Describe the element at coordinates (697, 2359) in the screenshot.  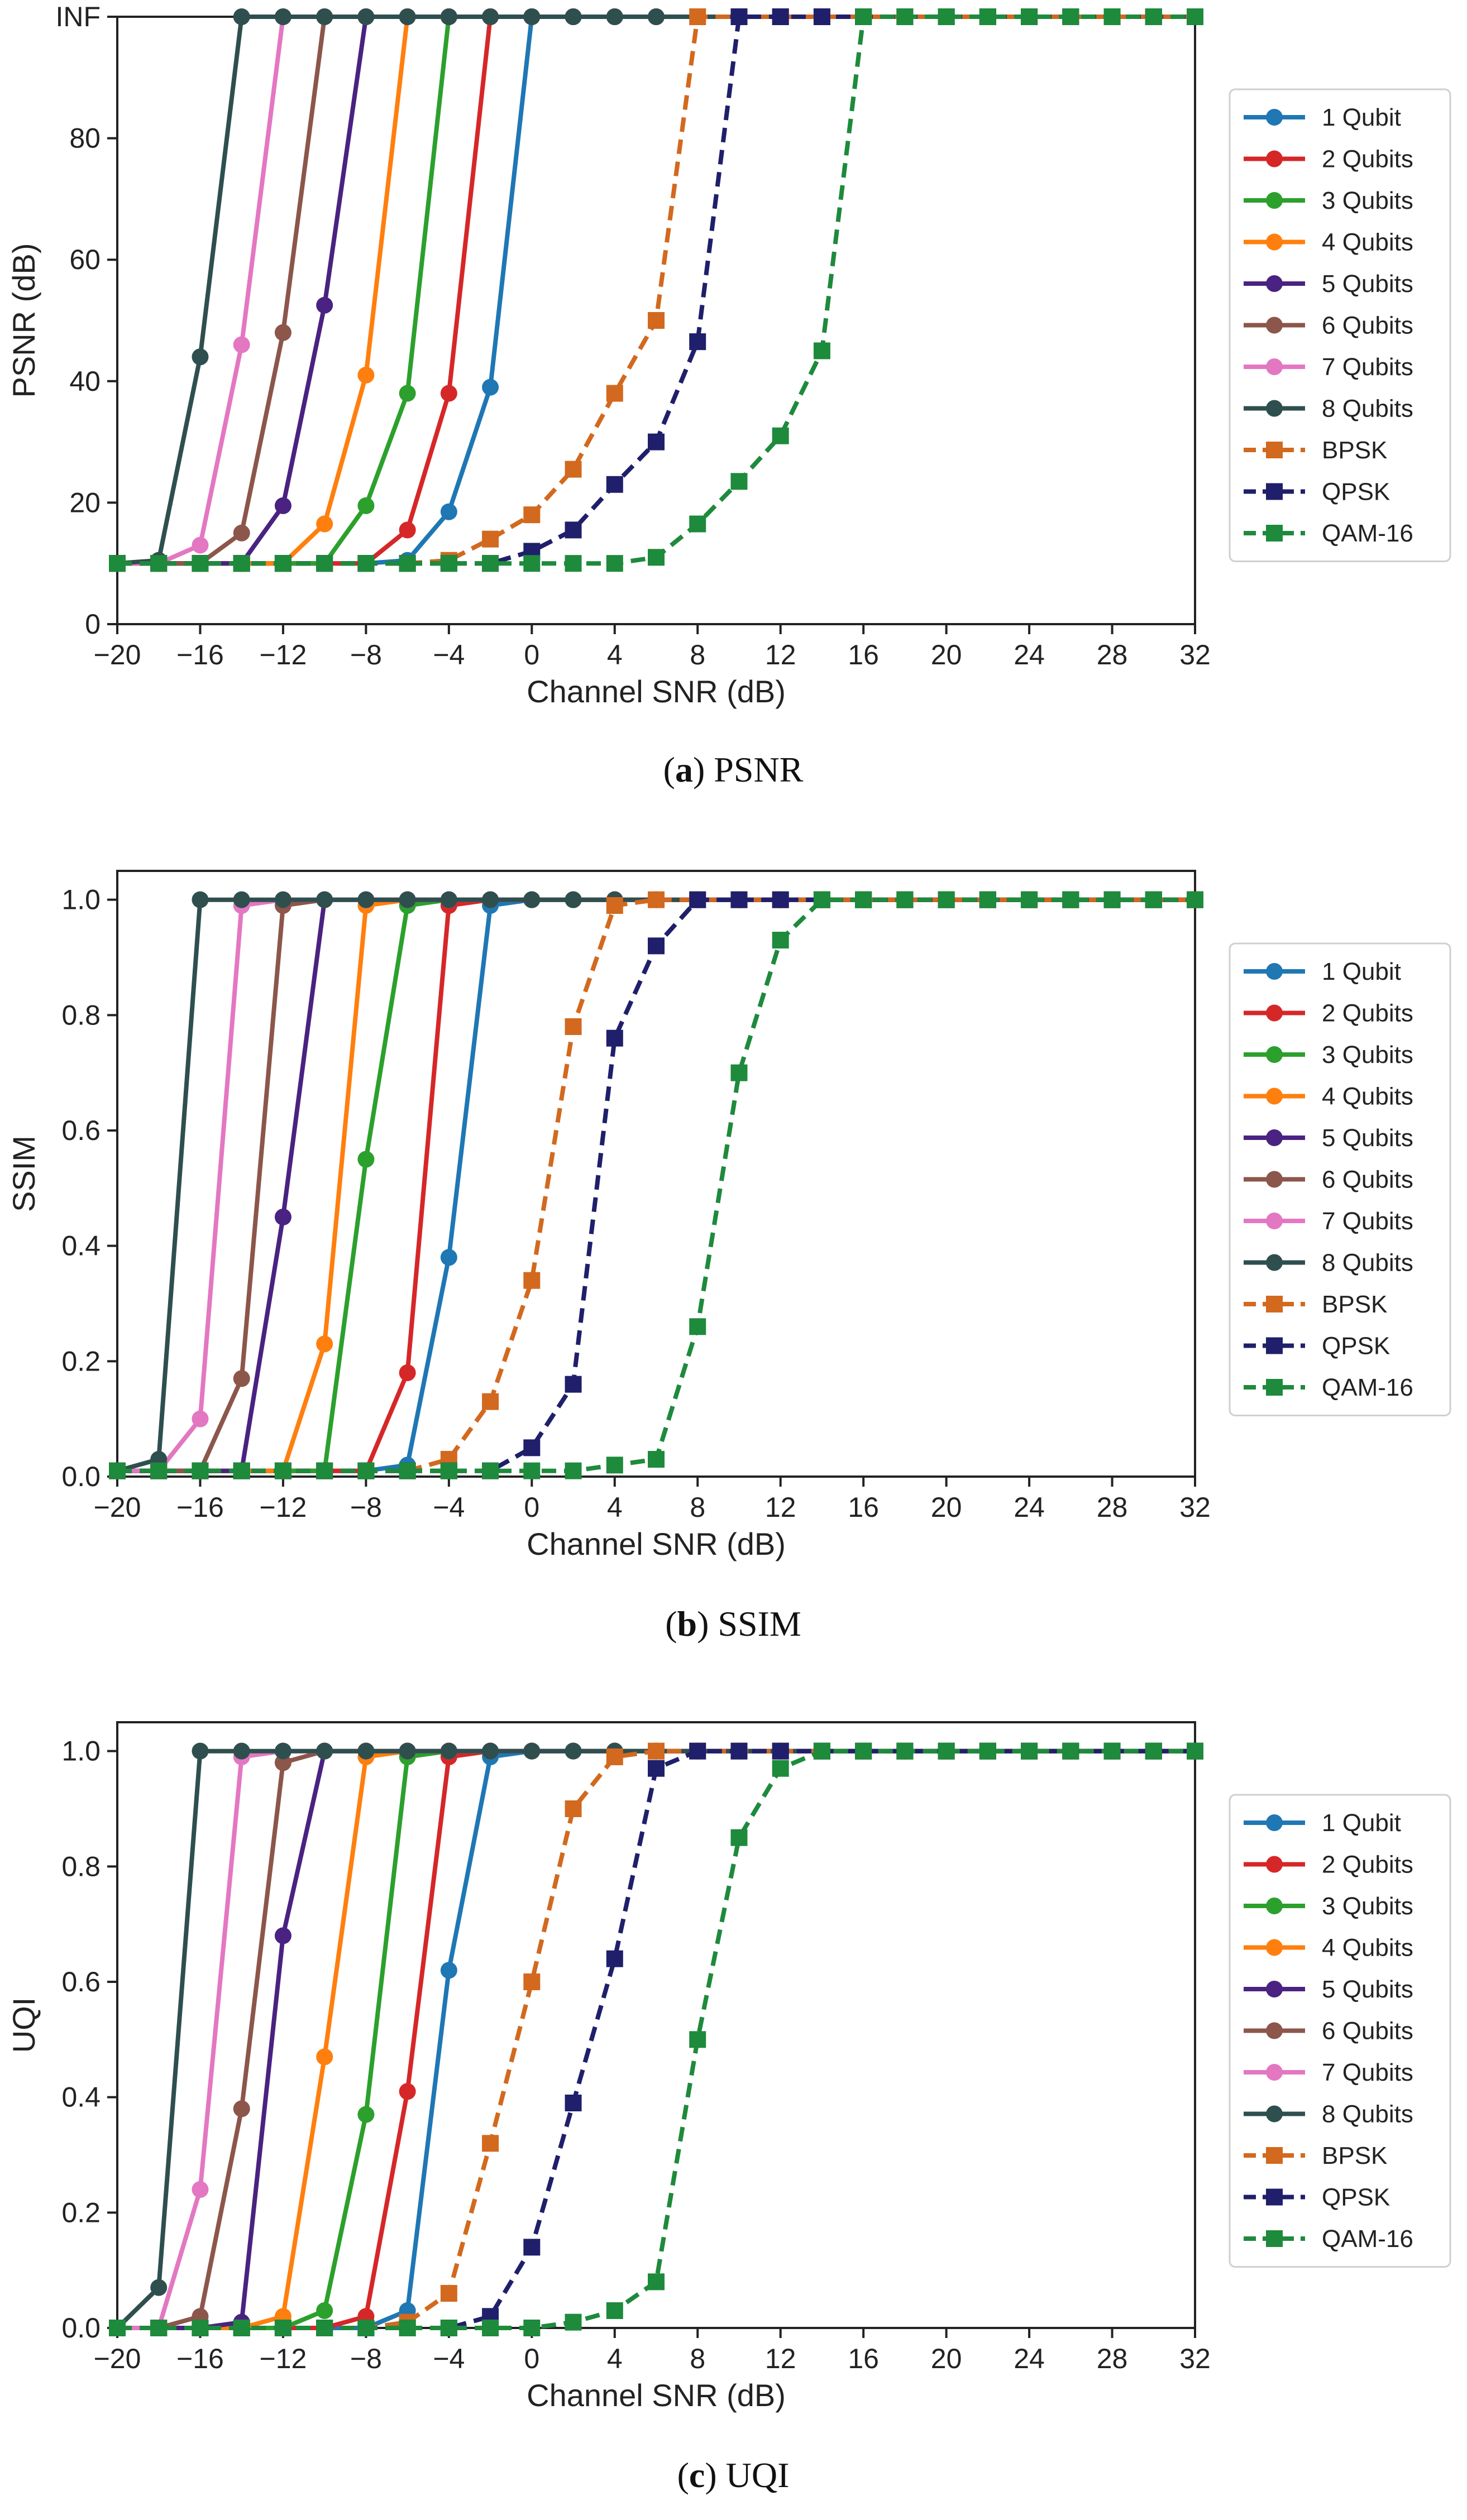
I see `x-tick-label: 8` at that location.